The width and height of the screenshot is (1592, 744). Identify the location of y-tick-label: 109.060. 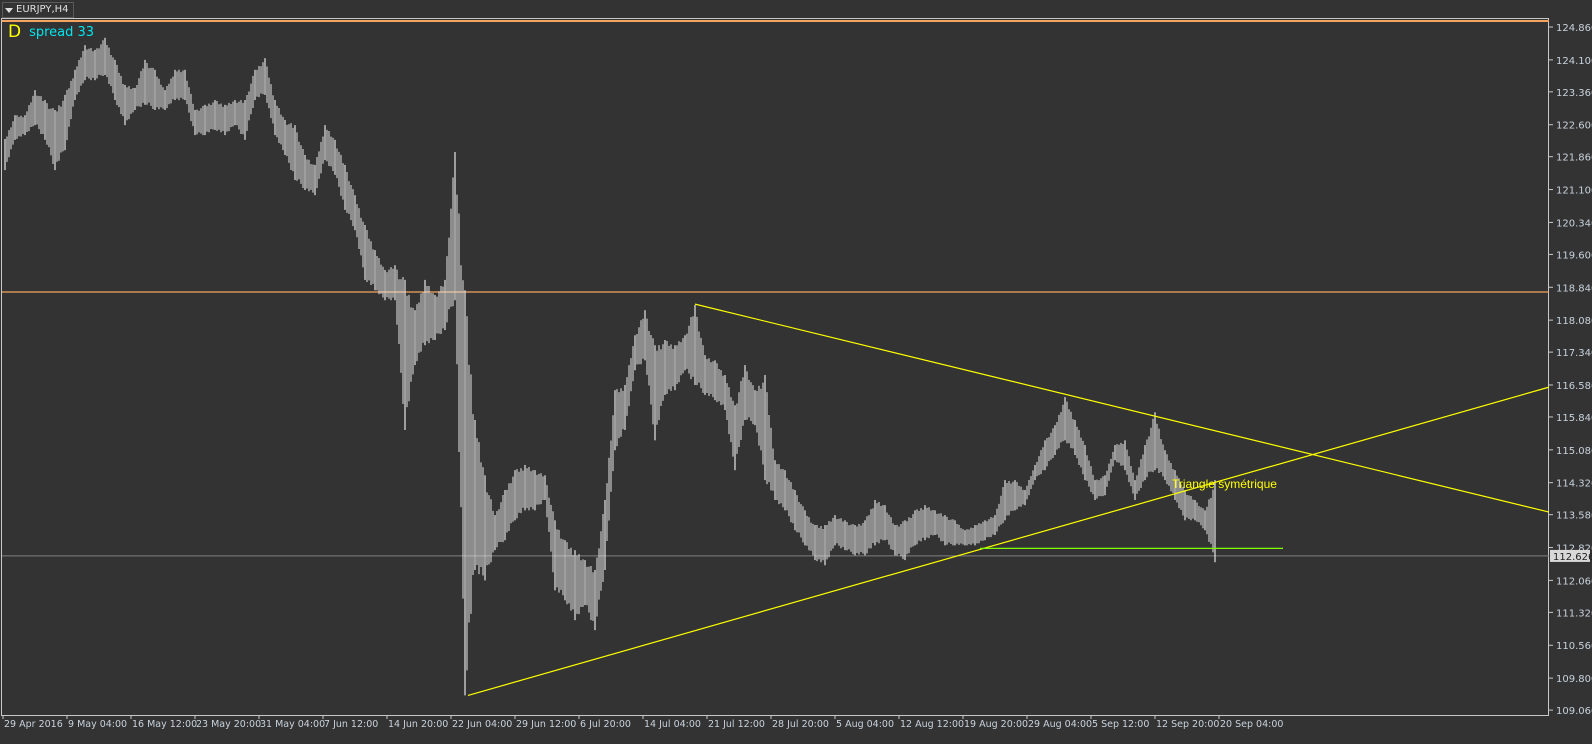
(1574, 711).